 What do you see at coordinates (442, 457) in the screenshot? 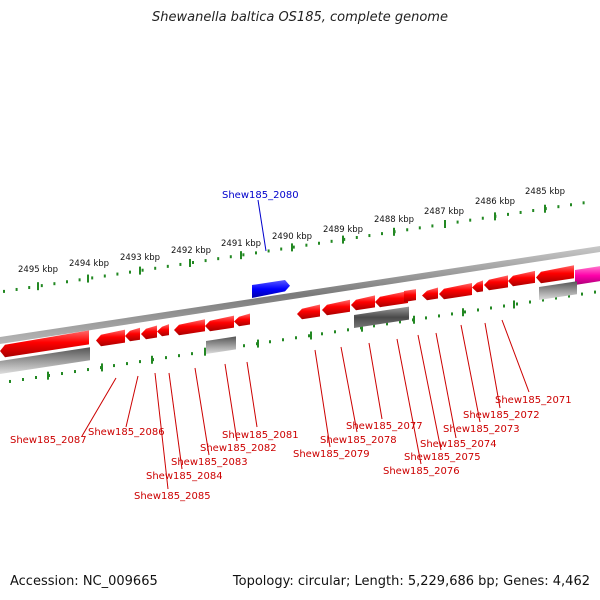
I see `gene-label: Shew185_2075` at bounding box center [442, 457].